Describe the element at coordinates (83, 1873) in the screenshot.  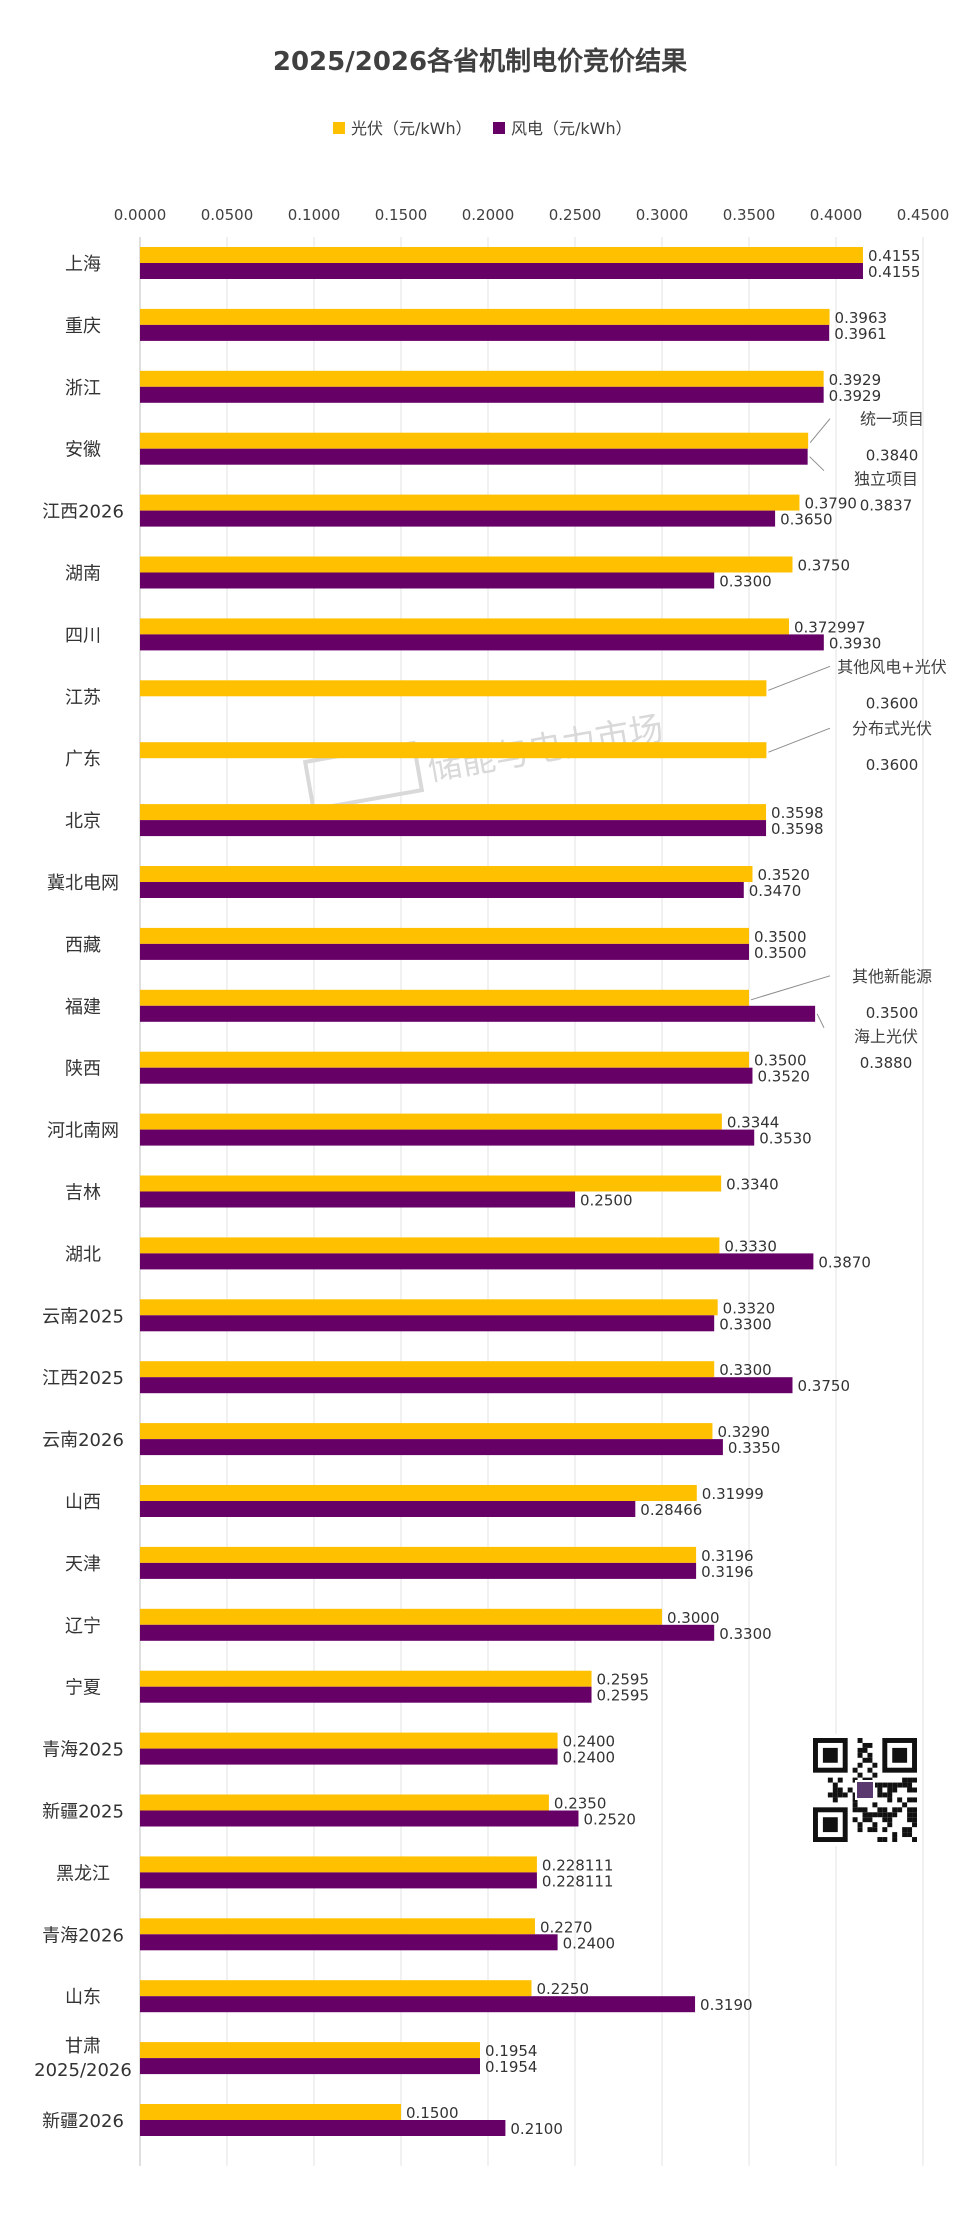
I see `category-label: 黑龙江` at that location.